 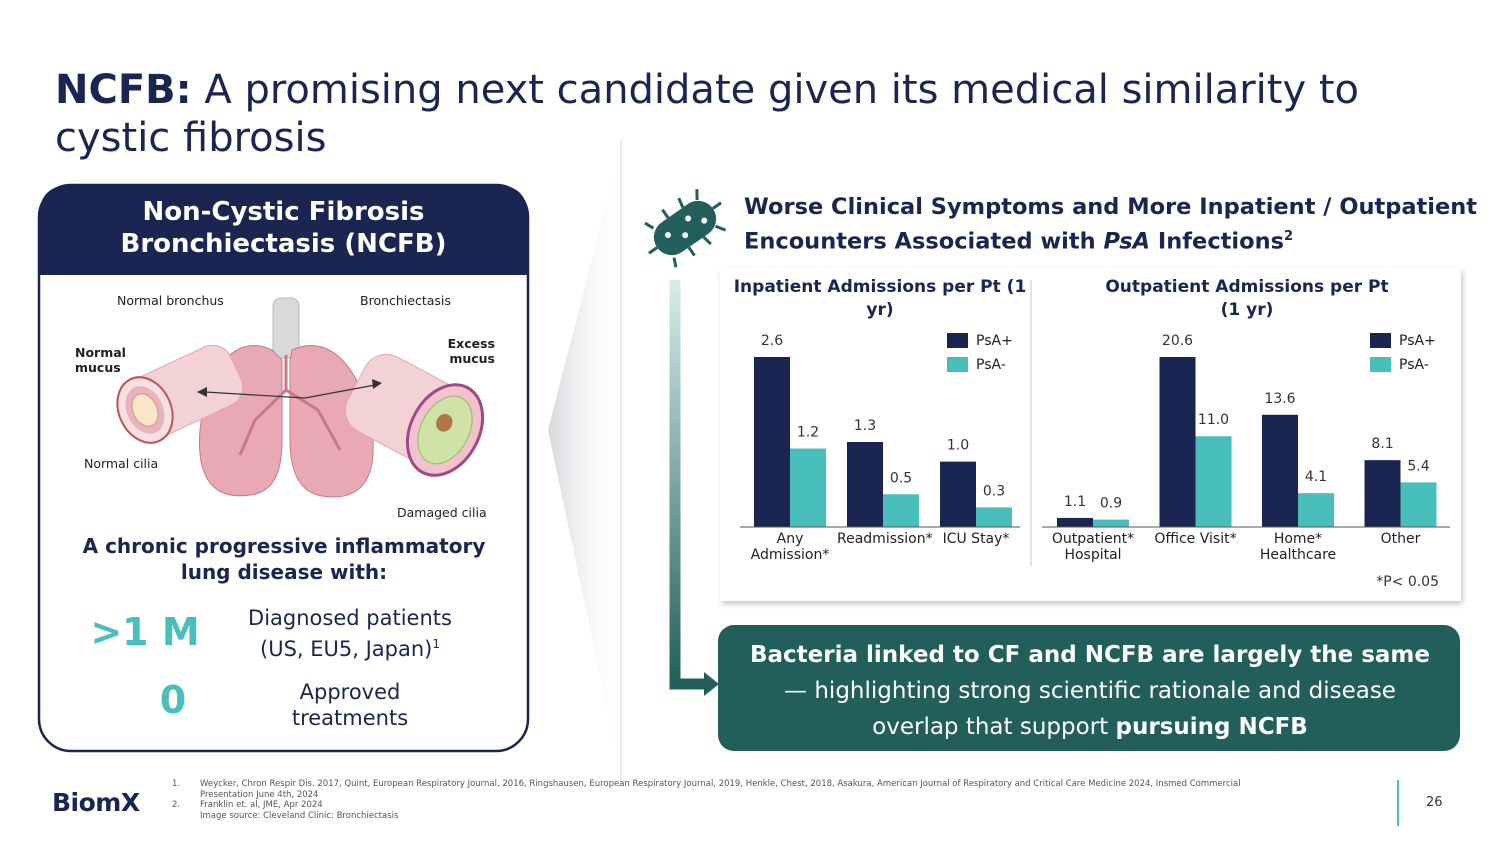 I want to click on callout-bold: pursuing NCFB, so click(x=1211, y=727).